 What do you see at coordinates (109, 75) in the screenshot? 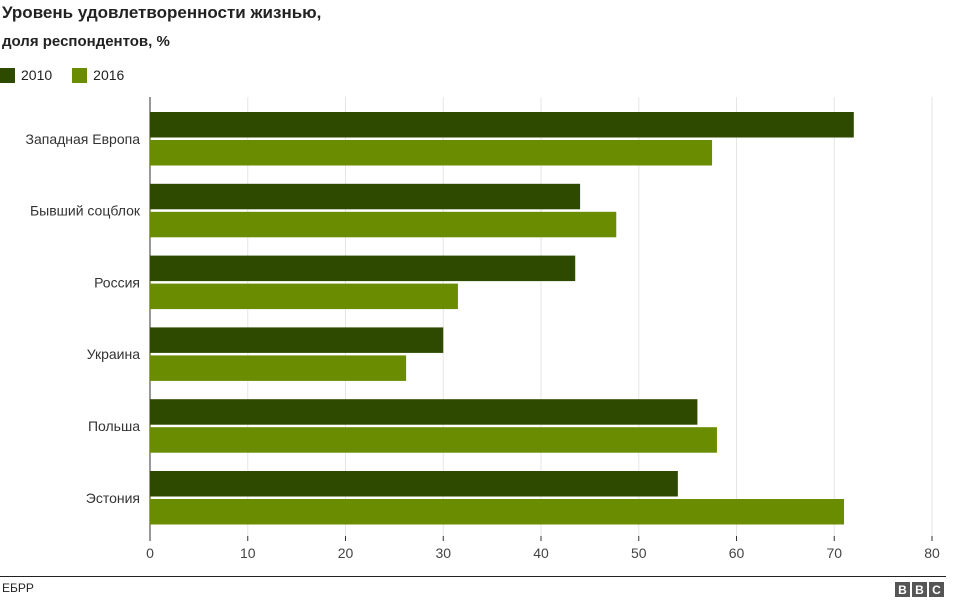
I see `legend-label-2016: 2016` at bounding box center [109, 75].